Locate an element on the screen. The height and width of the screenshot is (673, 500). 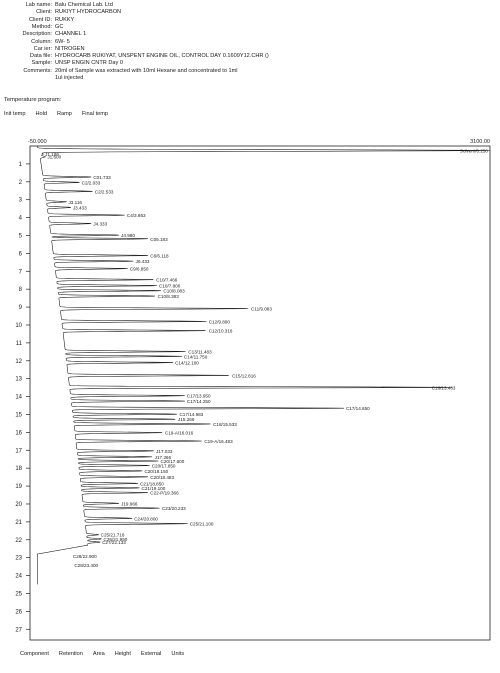
temperature-program-column-3: Final temp is located at coordinates (95, 114).